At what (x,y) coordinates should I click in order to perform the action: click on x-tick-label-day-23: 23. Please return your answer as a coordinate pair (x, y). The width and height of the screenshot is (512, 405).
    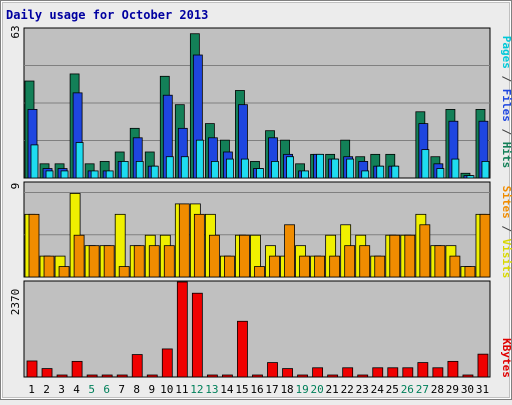
    Looking at the image, I should click on (362, 389).